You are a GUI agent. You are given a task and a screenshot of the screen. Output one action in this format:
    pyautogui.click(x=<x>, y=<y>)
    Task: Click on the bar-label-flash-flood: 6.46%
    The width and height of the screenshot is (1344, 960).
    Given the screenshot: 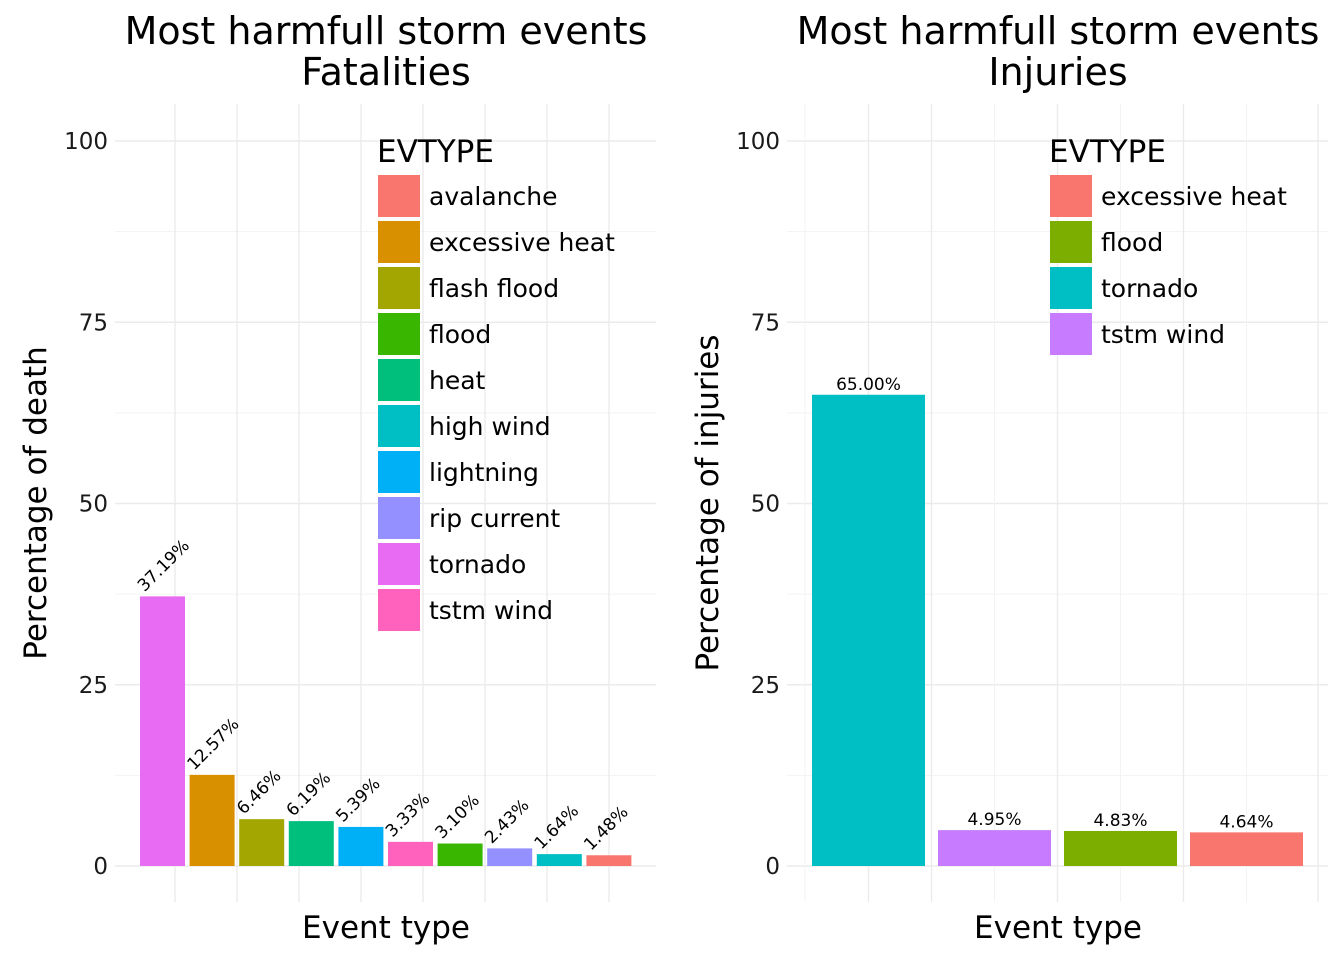 What is the action you would take?
    pyautogui.click(x=259, y=792)
    